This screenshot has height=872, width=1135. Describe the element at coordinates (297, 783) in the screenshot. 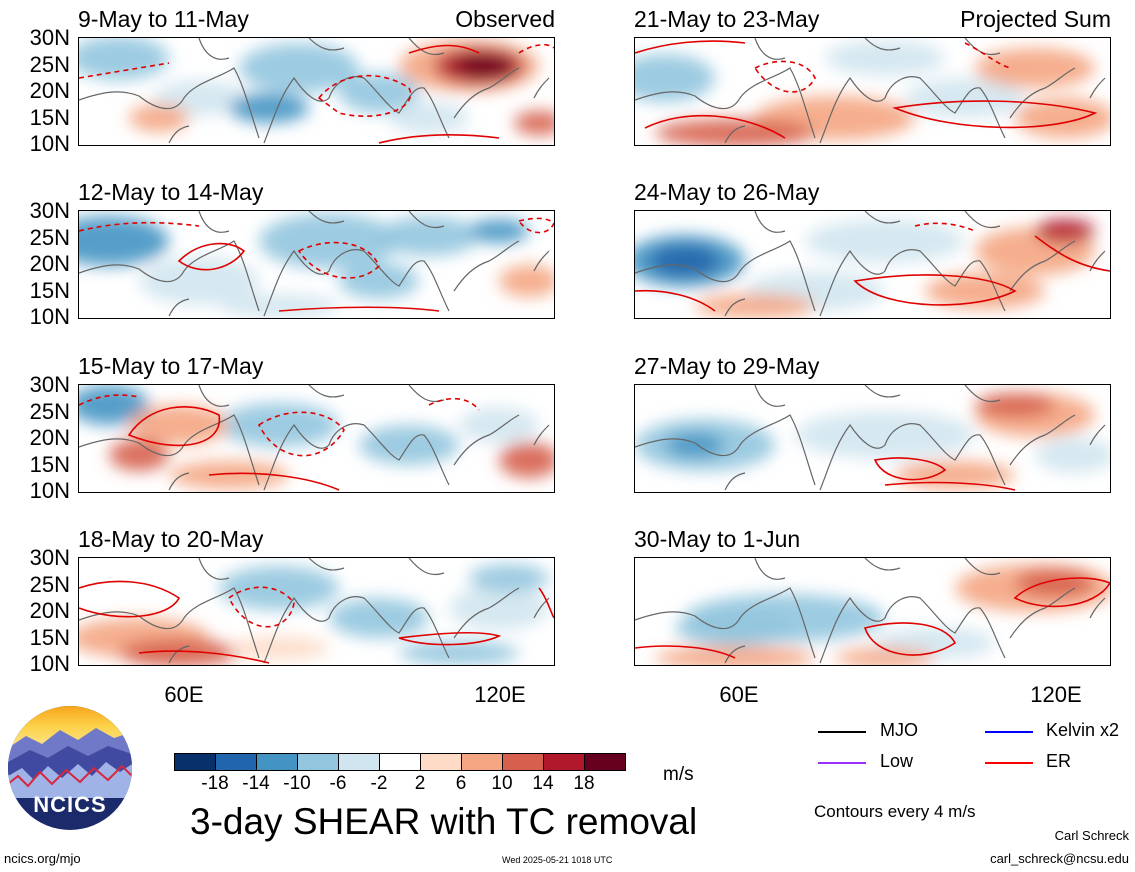

I see `colorbar-tick-label: -10` at that location.